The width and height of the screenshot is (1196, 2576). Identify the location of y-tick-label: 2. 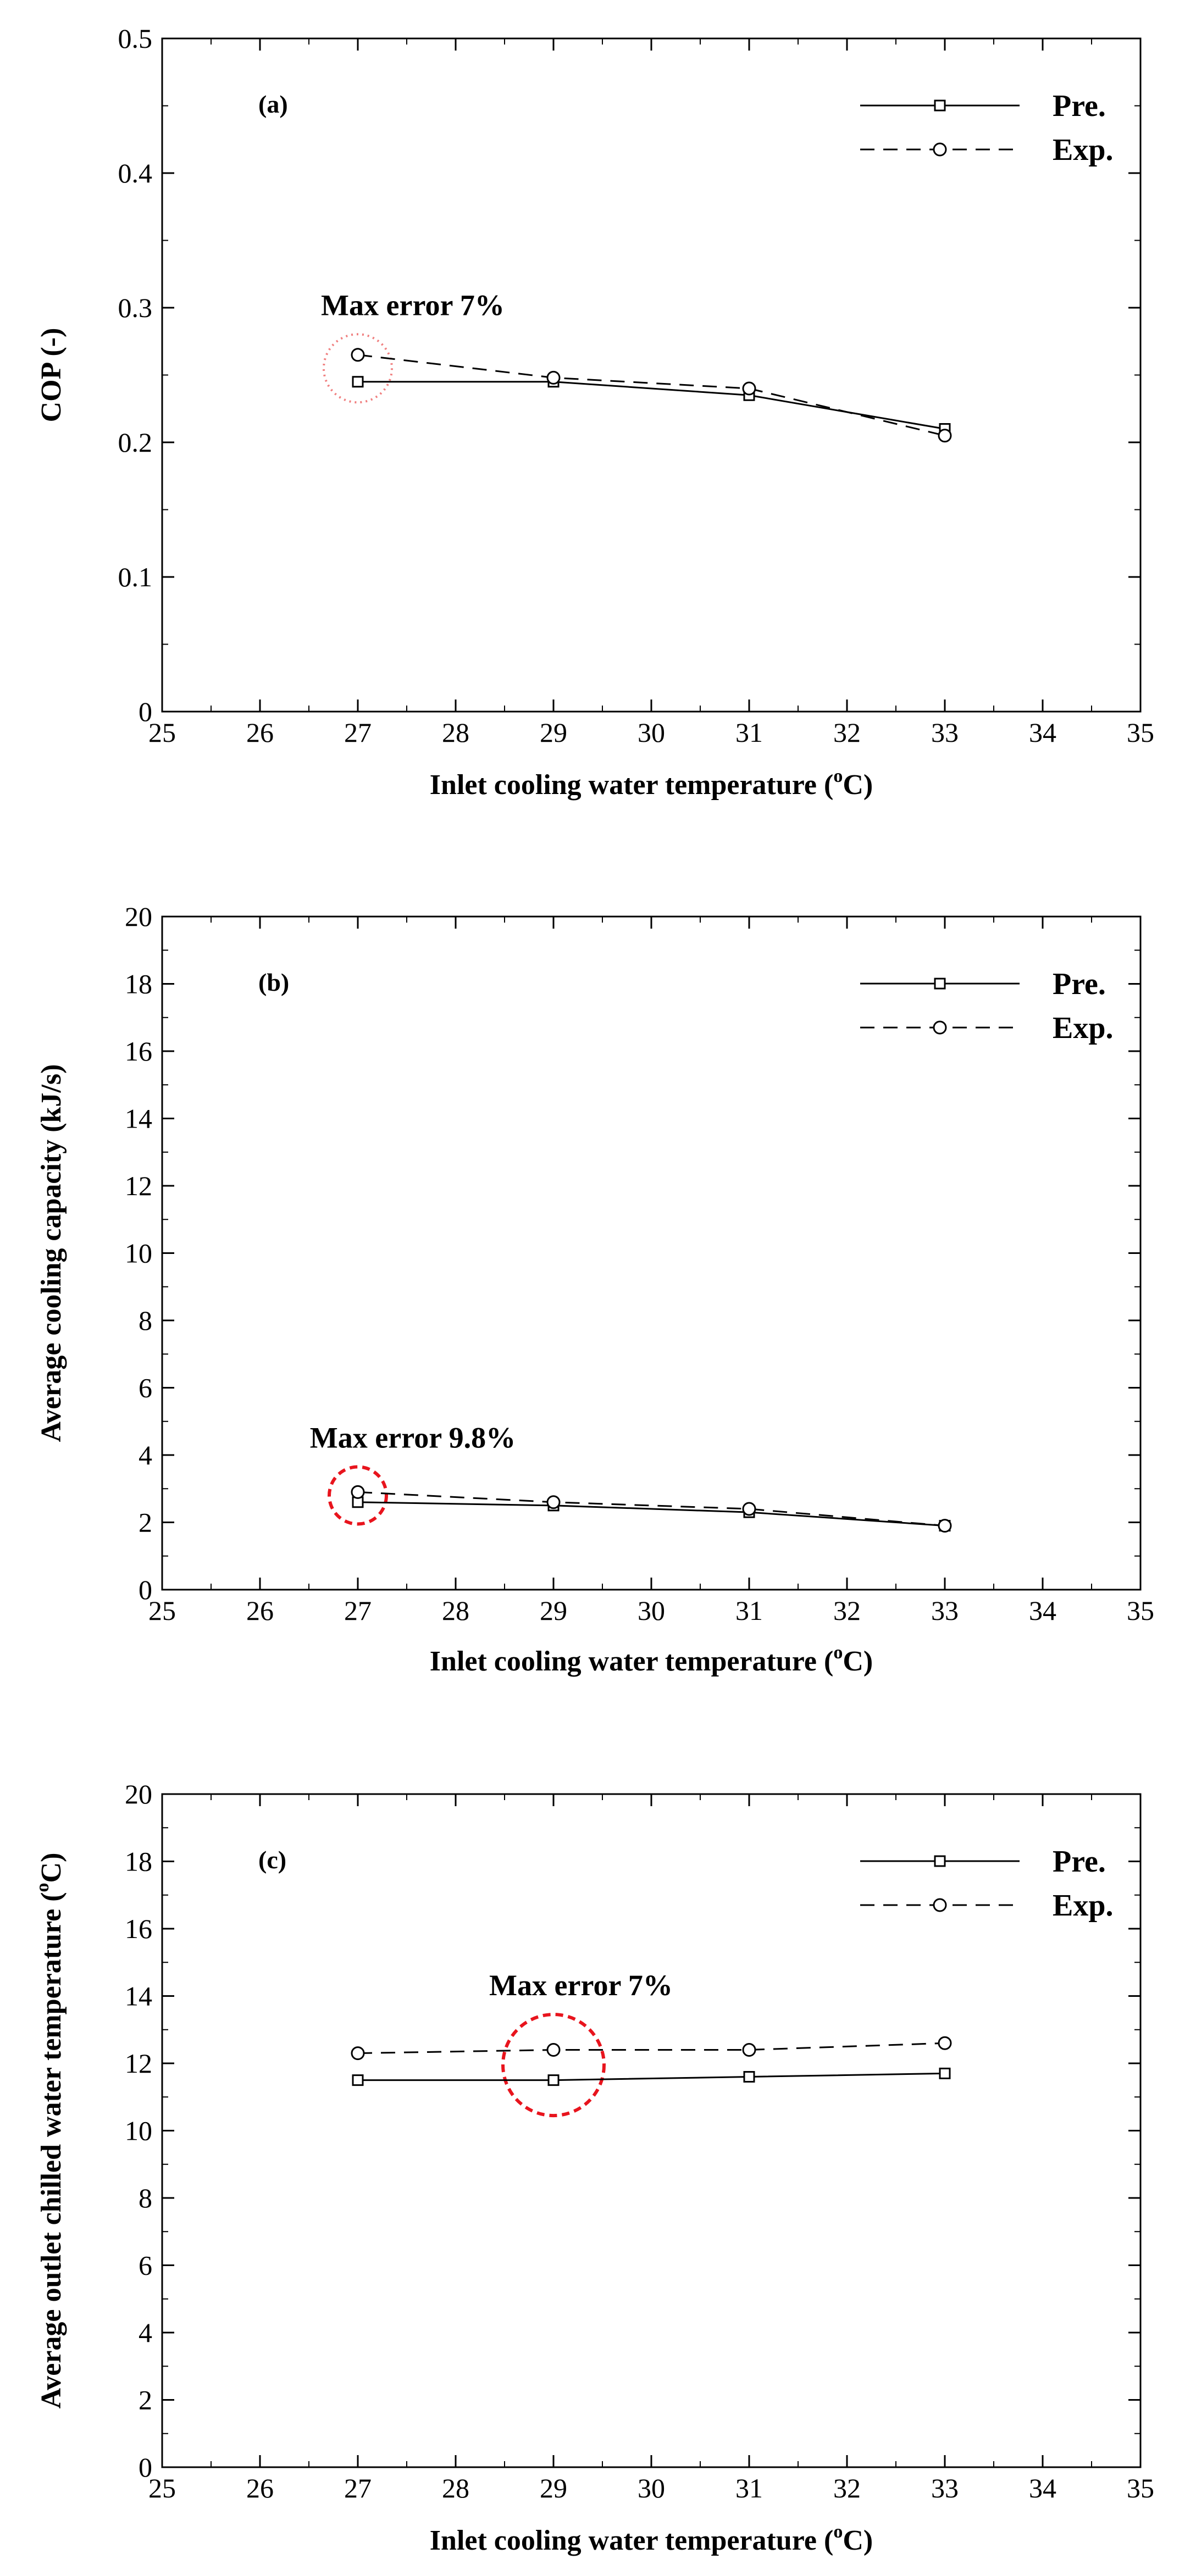
(145, 2400).